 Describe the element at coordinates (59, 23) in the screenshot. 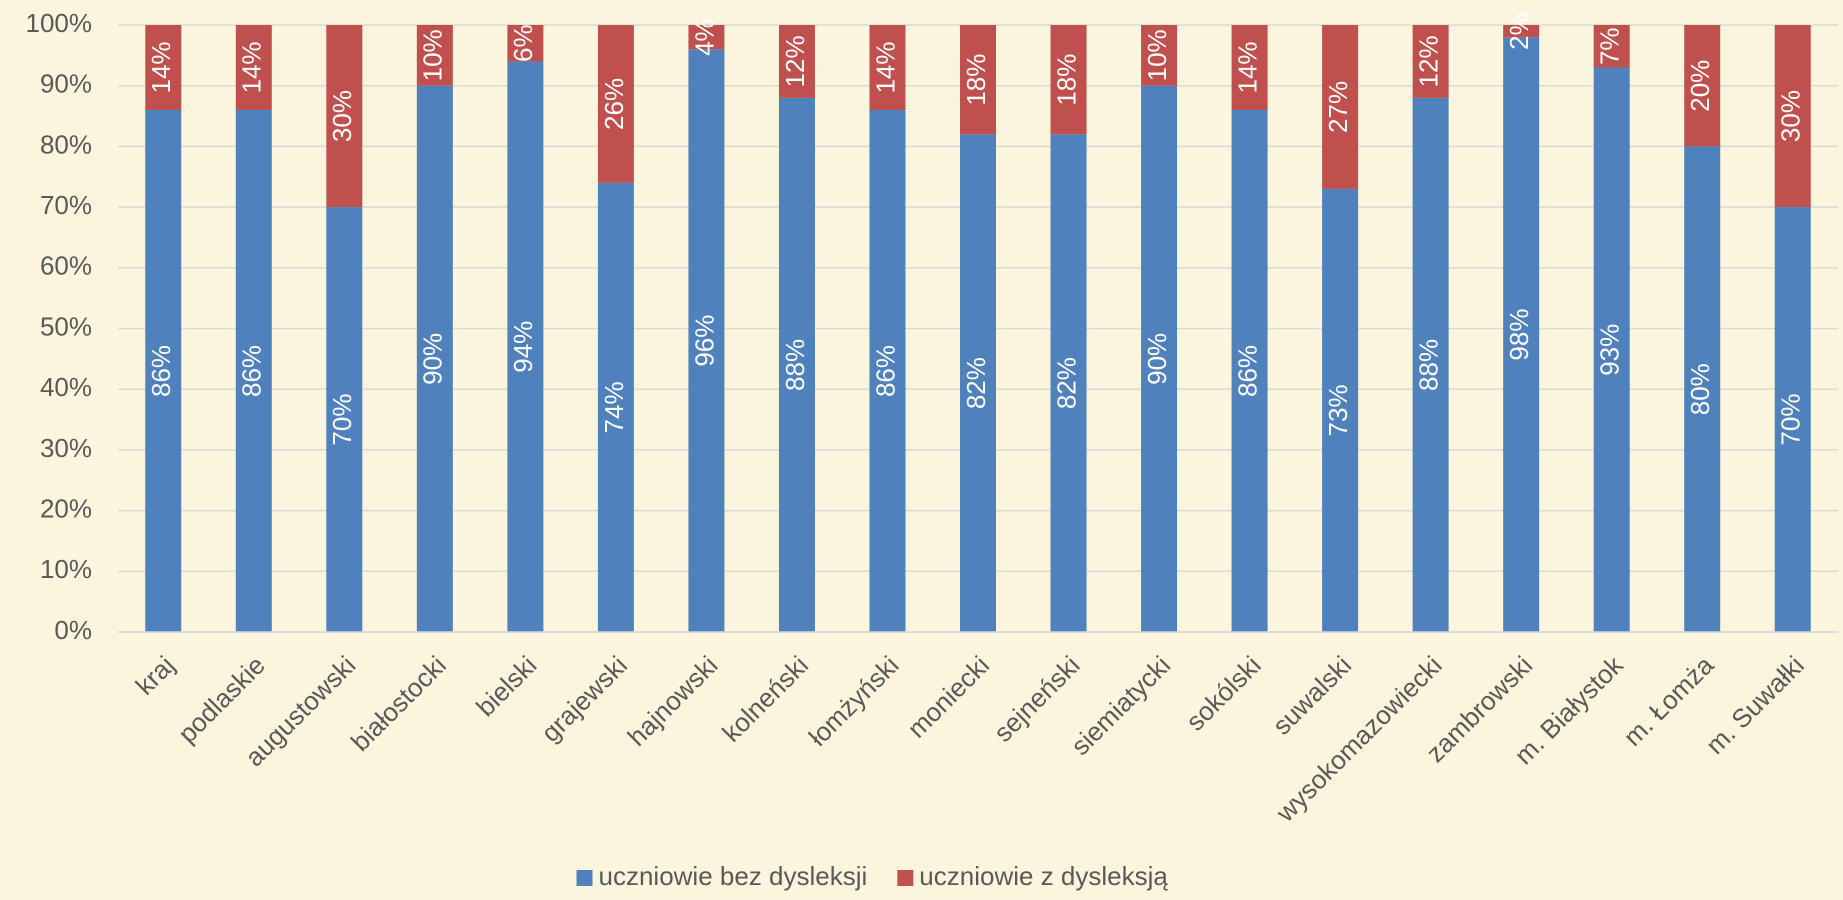

I see `y-tick-label: 100%` at that location.